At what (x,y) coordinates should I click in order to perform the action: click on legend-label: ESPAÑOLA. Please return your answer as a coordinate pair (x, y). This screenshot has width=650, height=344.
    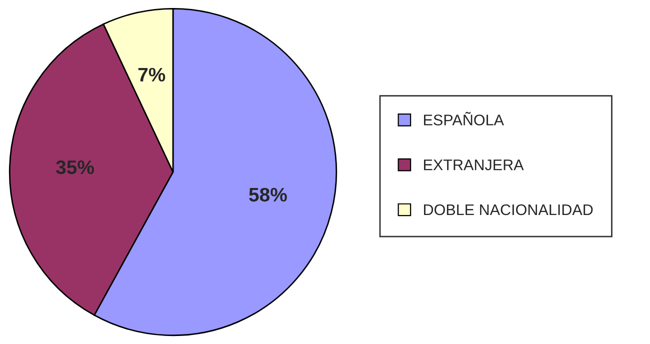
    Looking at the image, I should click on (464, 119).